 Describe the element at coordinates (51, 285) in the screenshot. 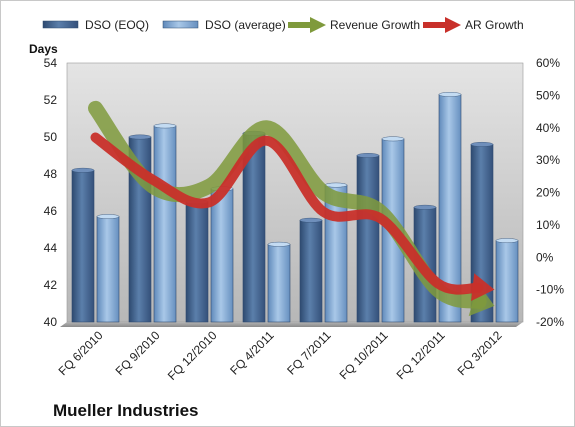

I see `y-tick-label: 42` at that location.